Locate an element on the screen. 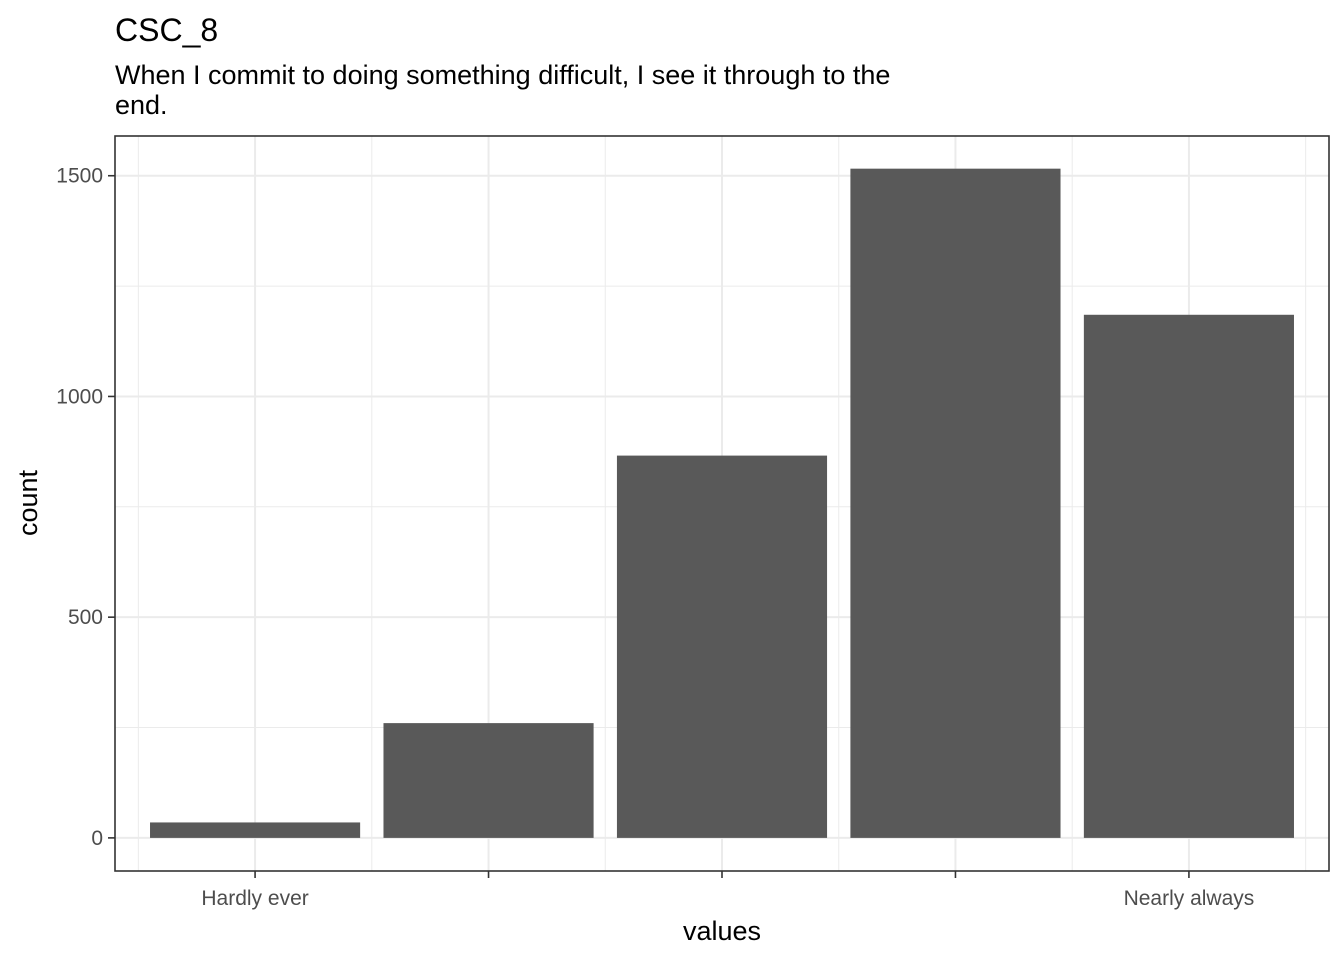 The width and height of the screenshot is (1344, 960). y-axis-title: count is located at coordinates (28, 502).